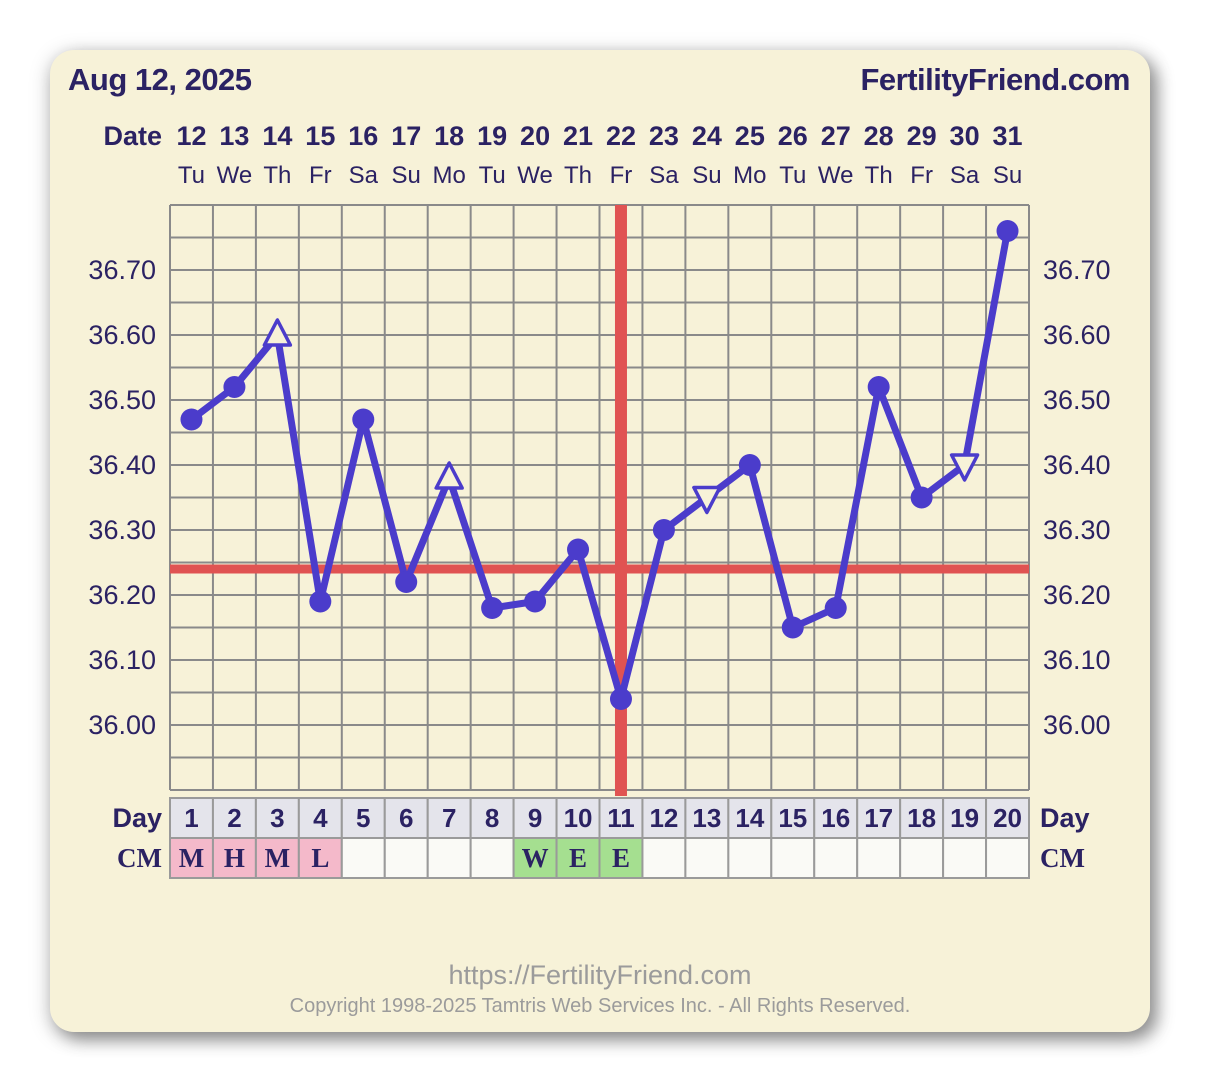 This screenshot has width=1220, height=1067. I want to click on day-number-17: 17, so click(878, 818).